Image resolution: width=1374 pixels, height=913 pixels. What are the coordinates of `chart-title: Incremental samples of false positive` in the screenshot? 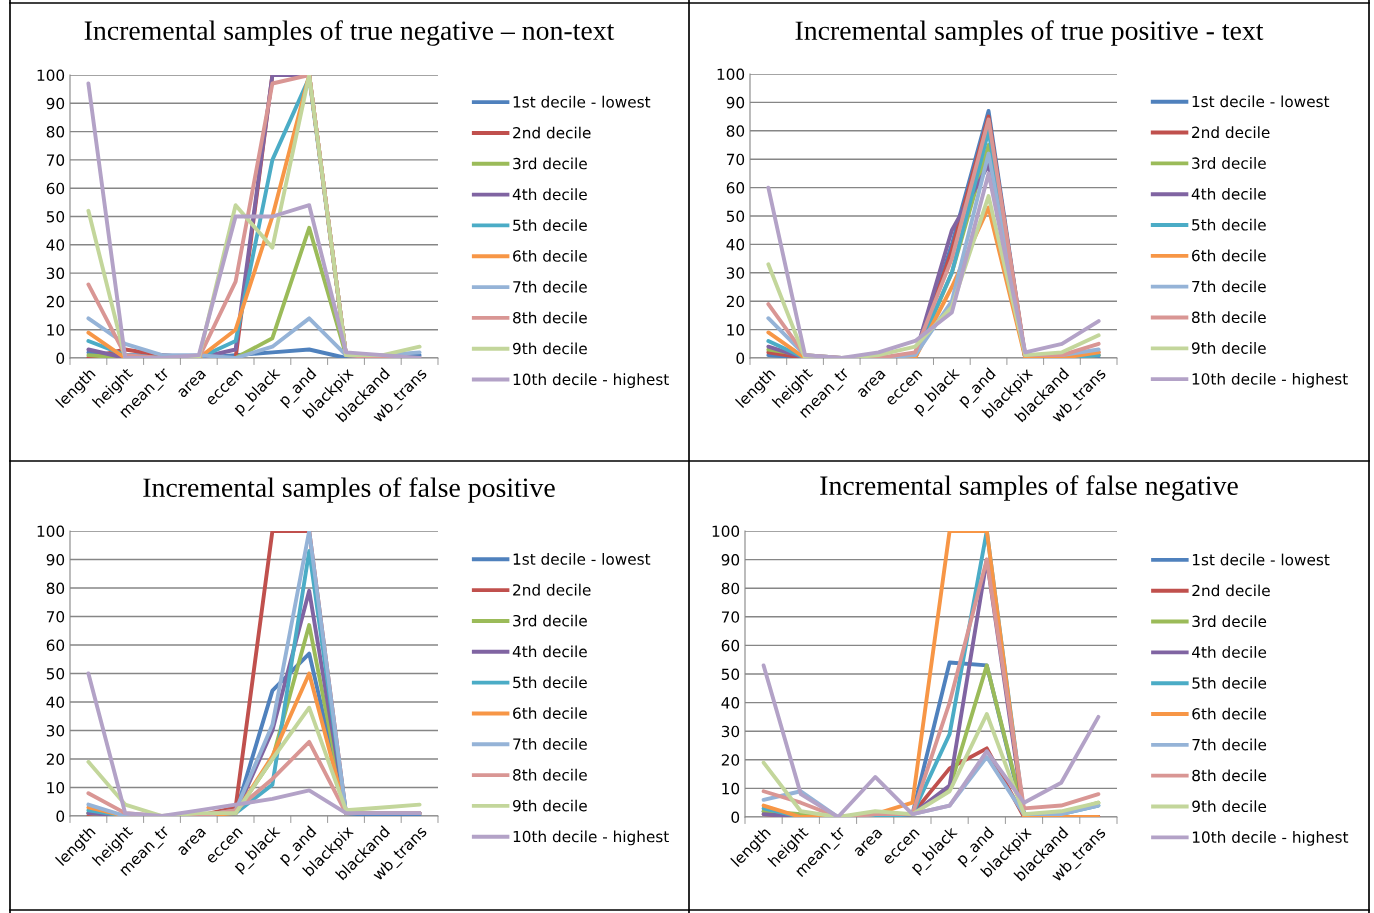 It's located at (349, 490).